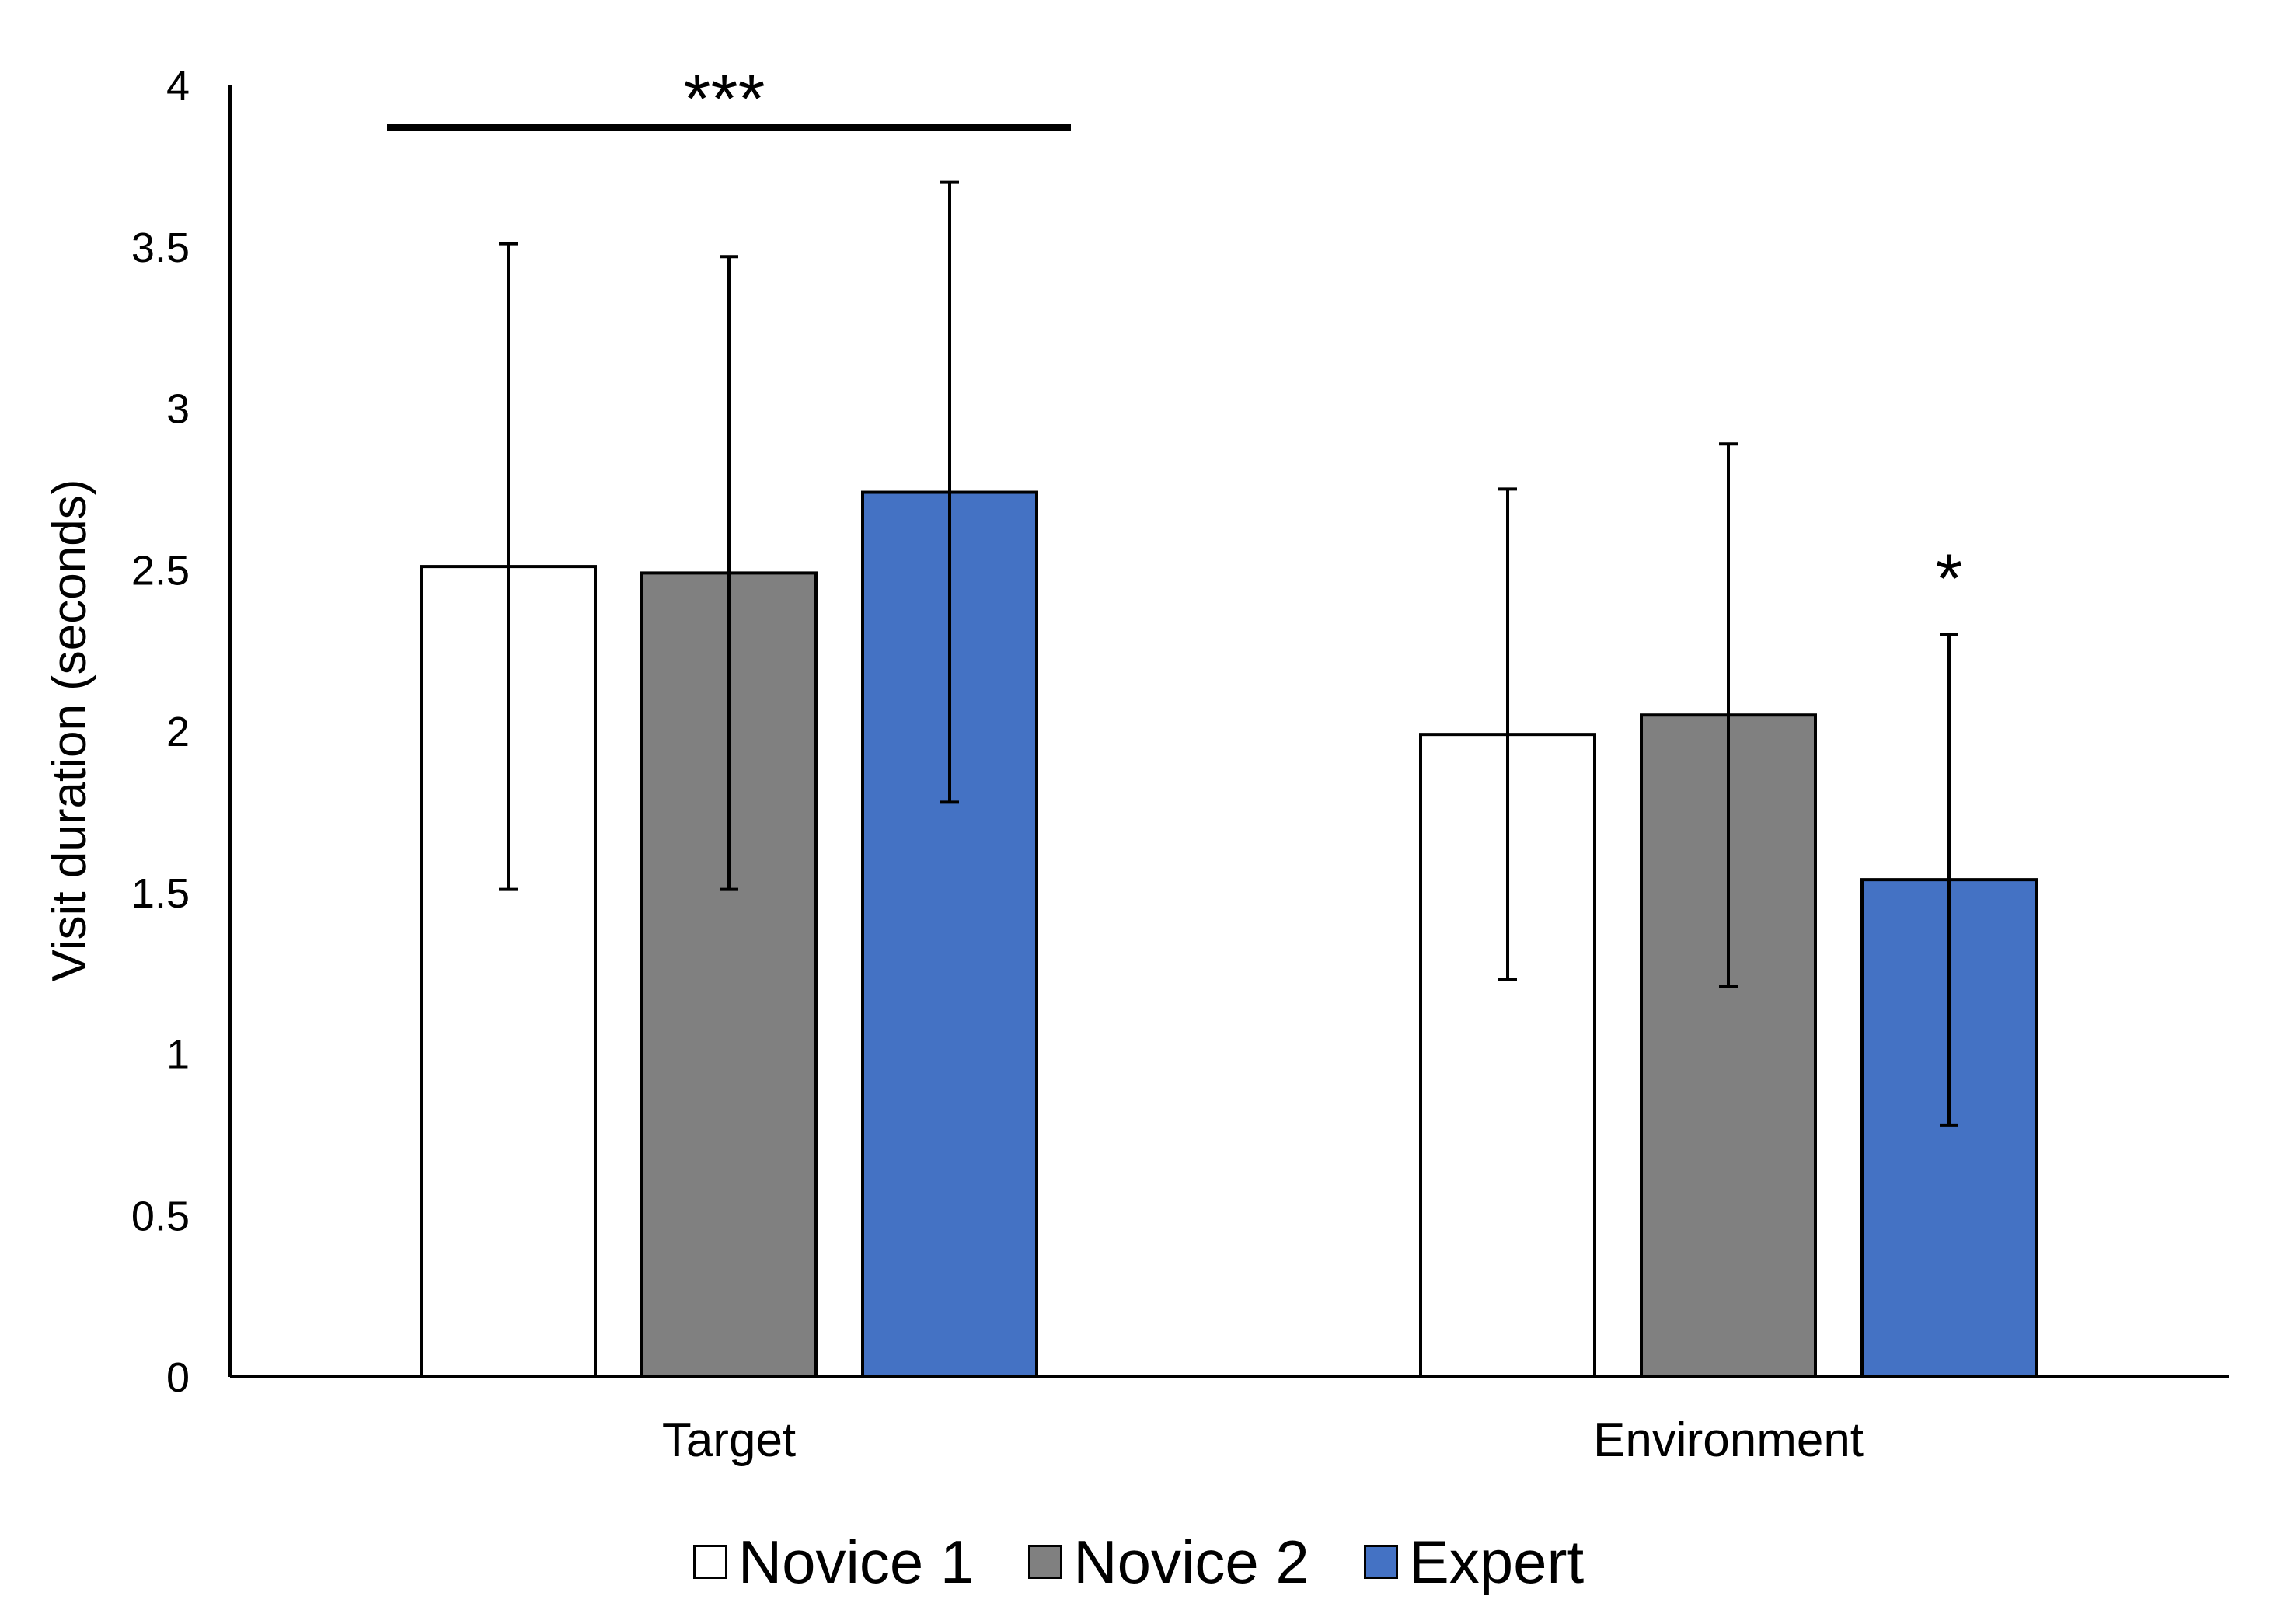 This screenshot has width=2277, height=1624. I want to click on x-tick-label: Environment, so click(1729, 1440).